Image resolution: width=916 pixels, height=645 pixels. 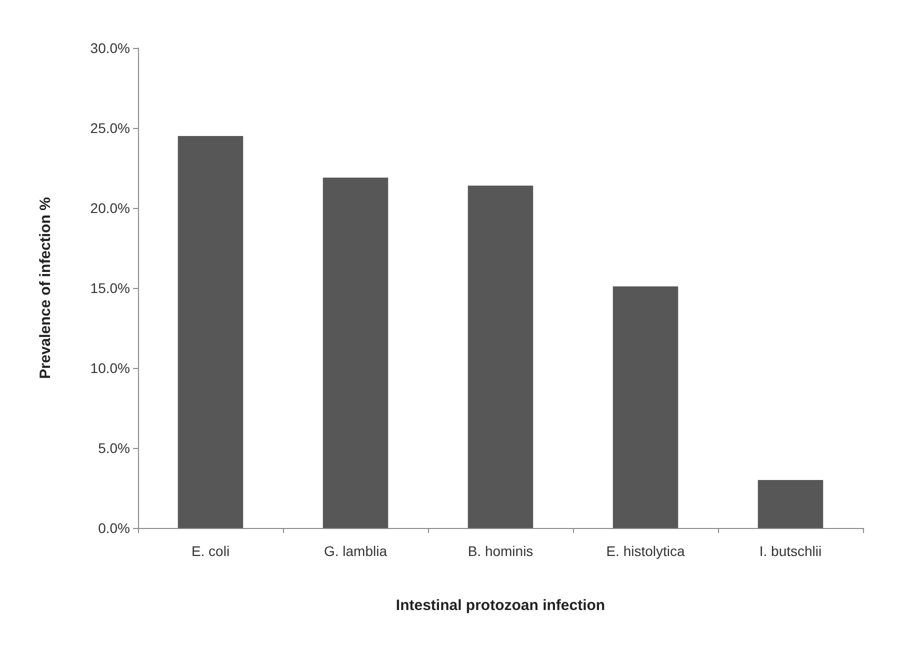 What do you see at coordinates (501, 551) in the screenshot?
I see `x-tick-label: B. hominis` at bounding box center [501, 551].